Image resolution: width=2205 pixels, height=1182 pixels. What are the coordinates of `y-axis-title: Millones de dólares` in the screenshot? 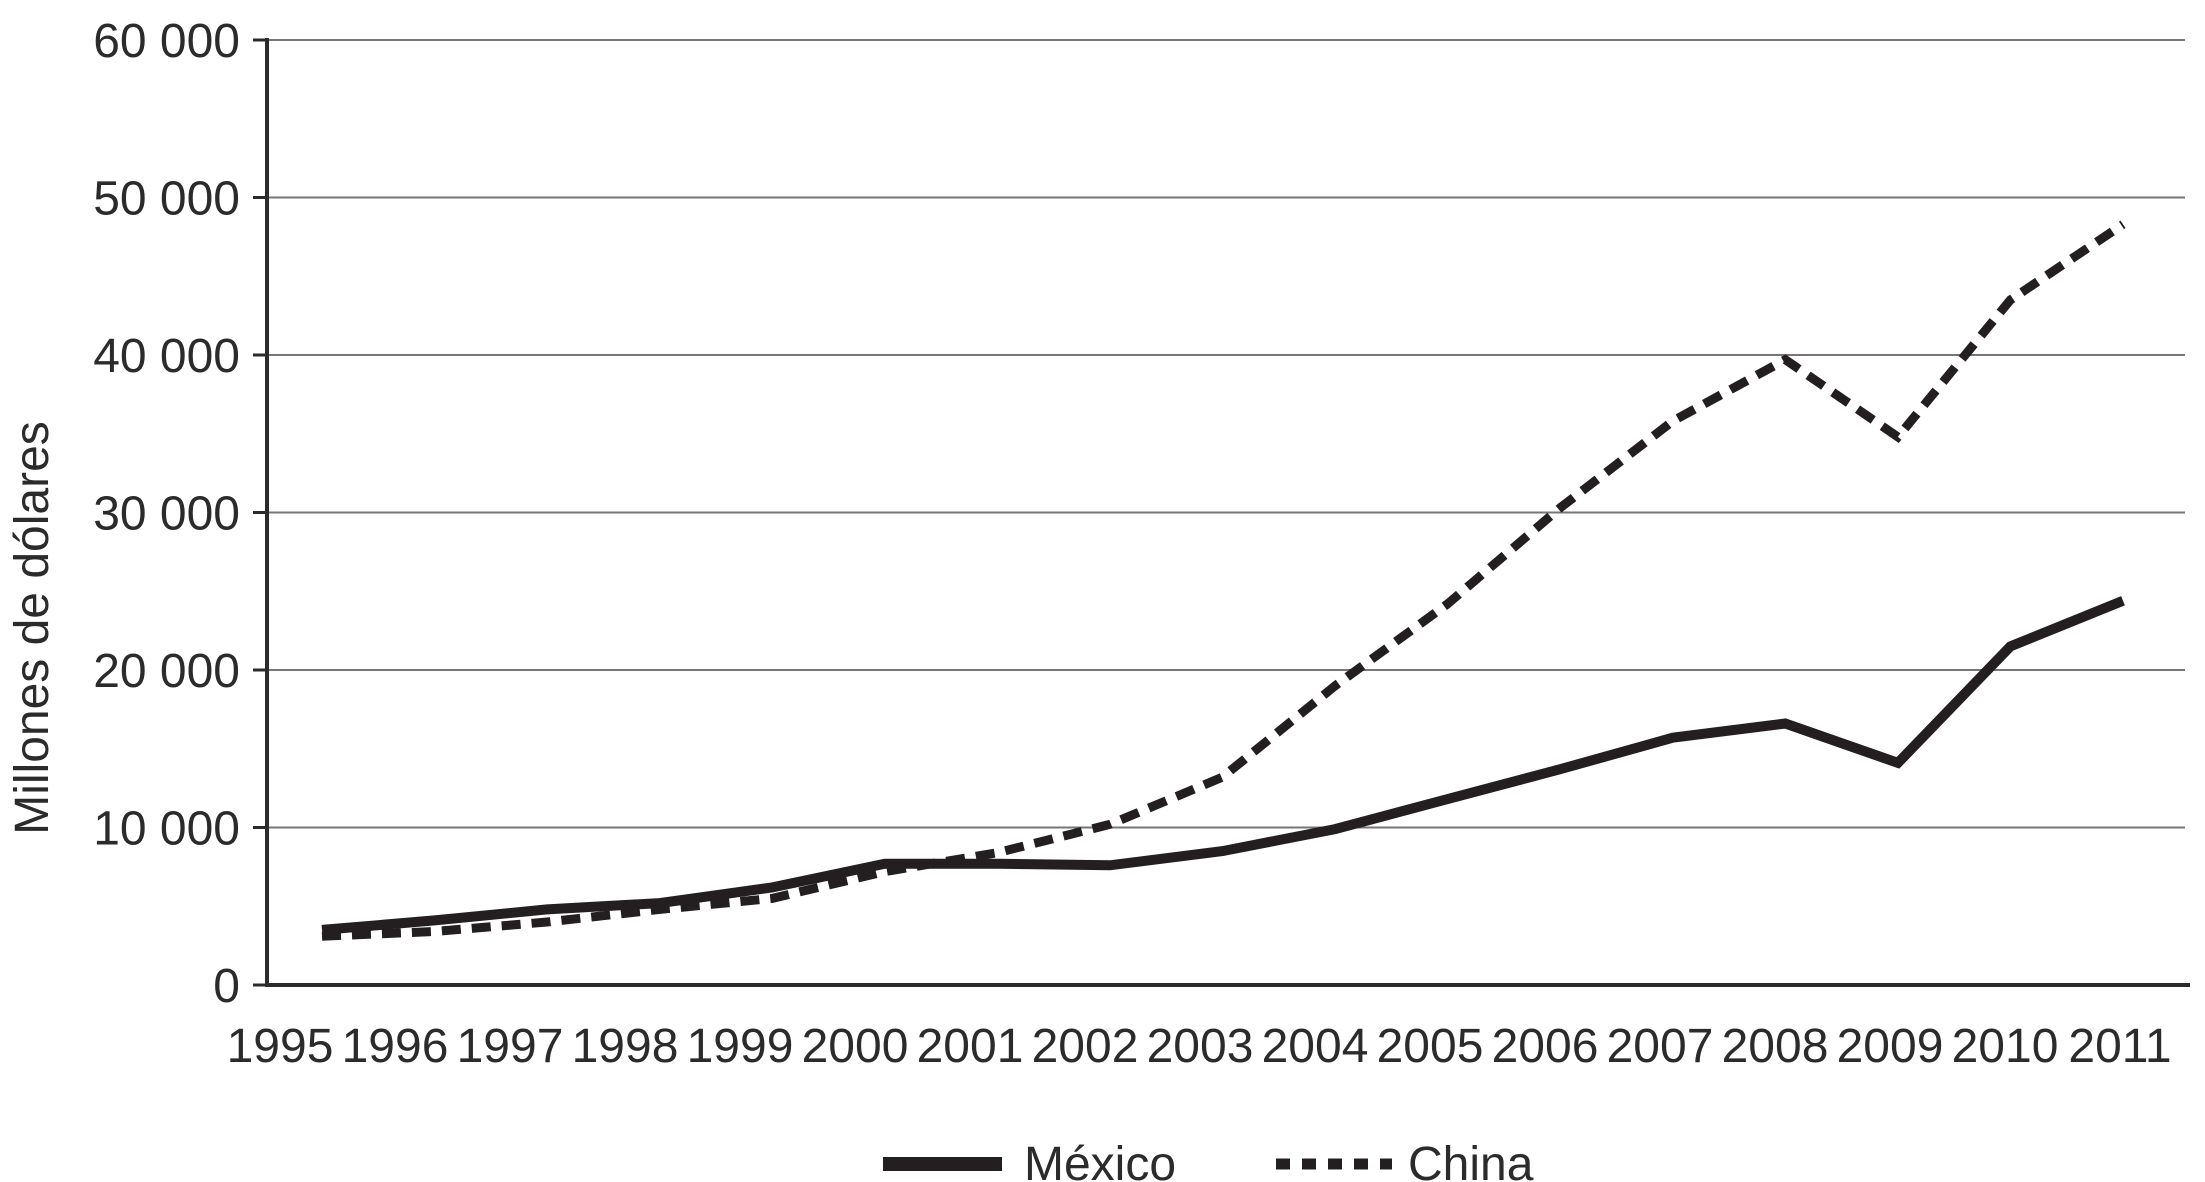 It's located at (32, 628).